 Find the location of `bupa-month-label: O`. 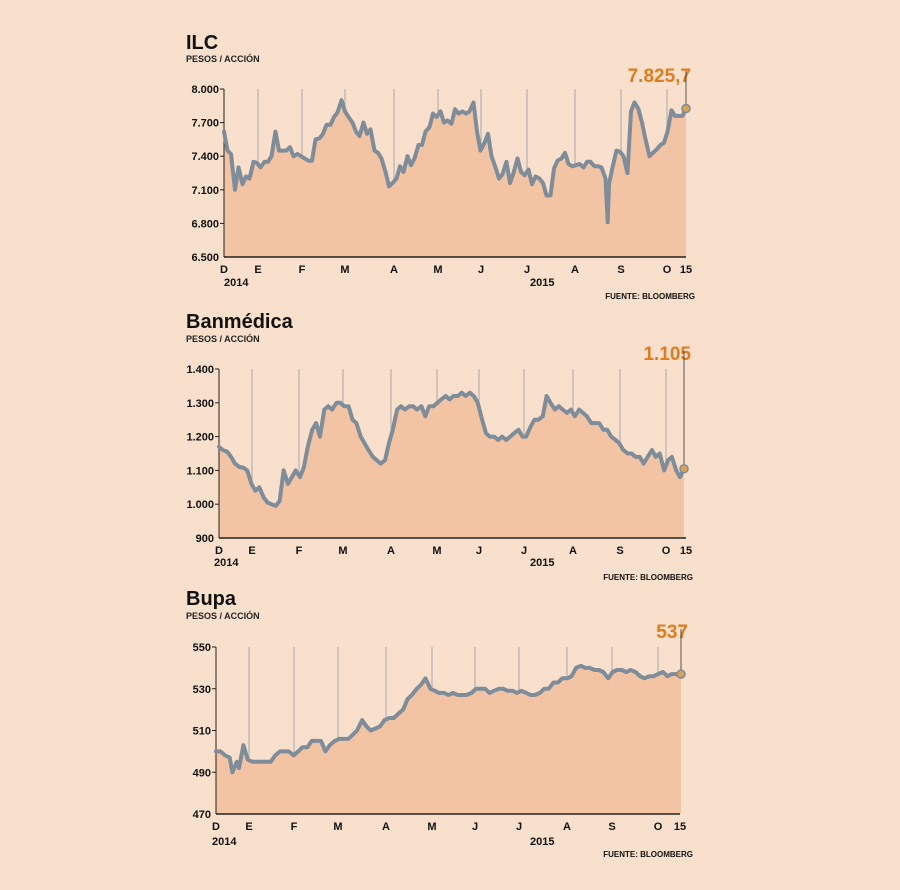

bupa-month-label: O is located at coordinates (658, 827).